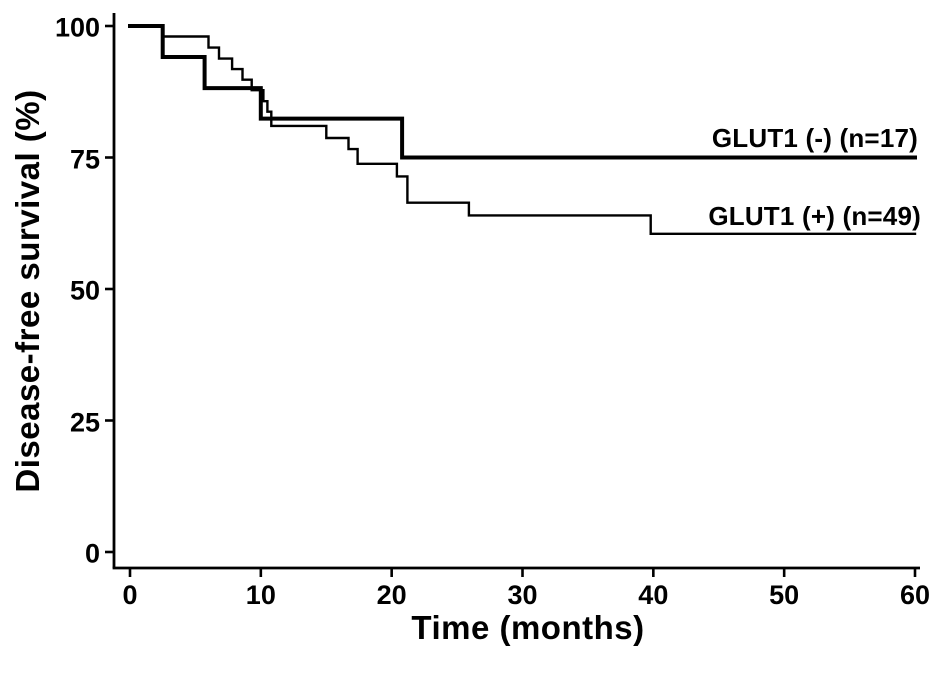 Image resolution: width=945 pixels, height=673 pixels. What do you see at coordinates (915, 595) in the screenshot?
I see `x-tick-label: 60` at bounding box center [915, 595].